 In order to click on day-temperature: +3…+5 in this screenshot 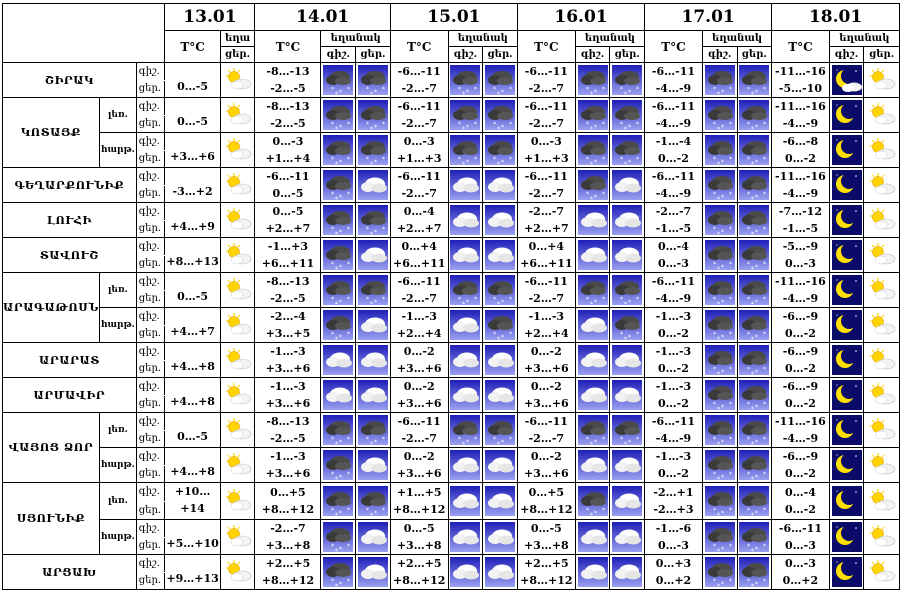, I will do `click(288, 333)`.